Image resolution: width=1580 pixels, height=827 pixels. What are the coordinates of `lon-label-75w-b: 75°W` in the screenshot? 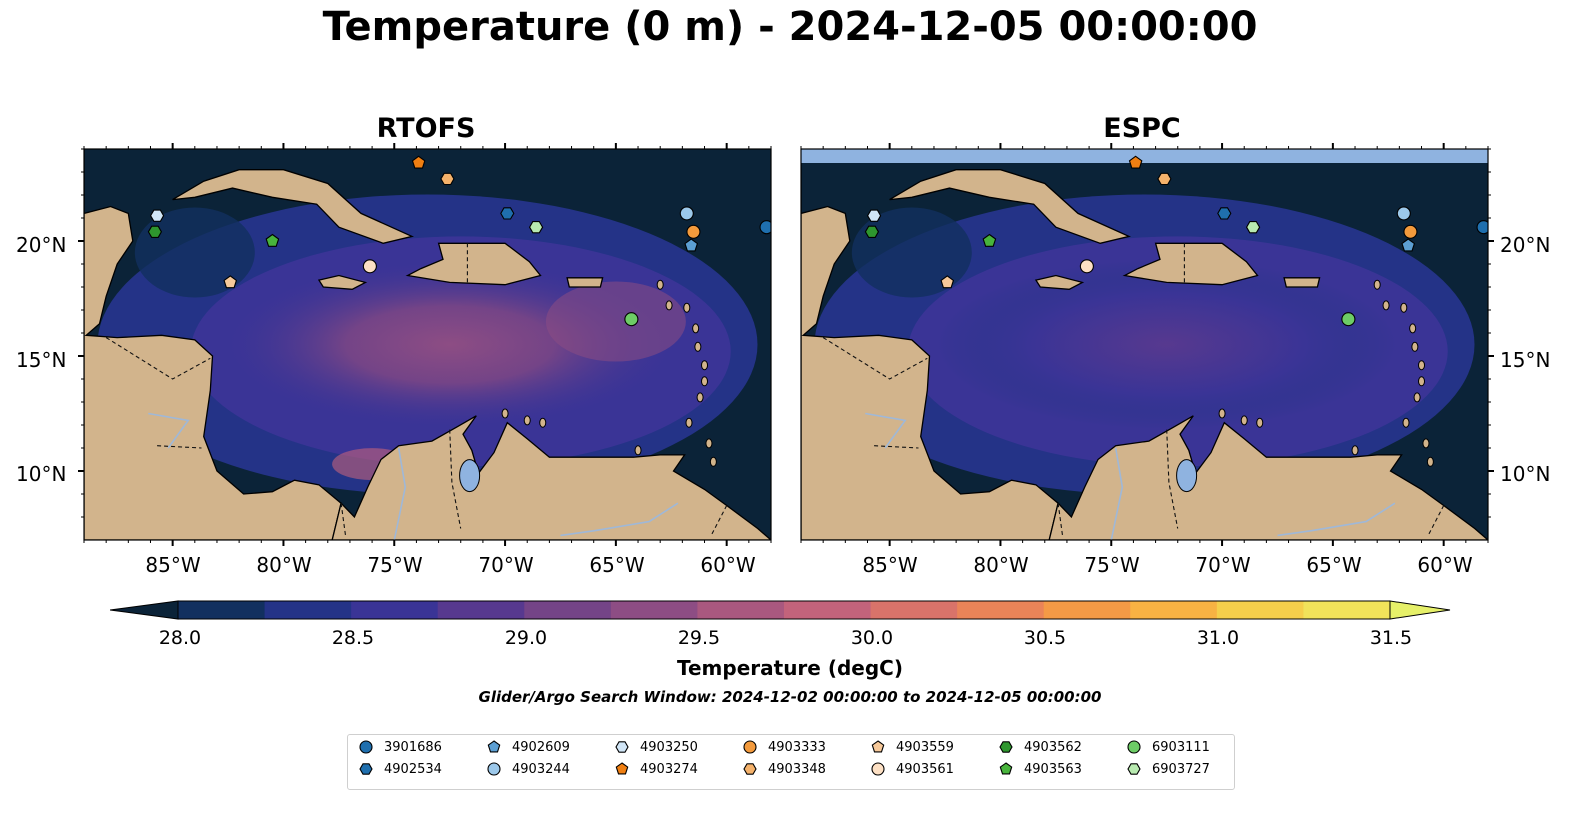 It's located at (1112, 565).